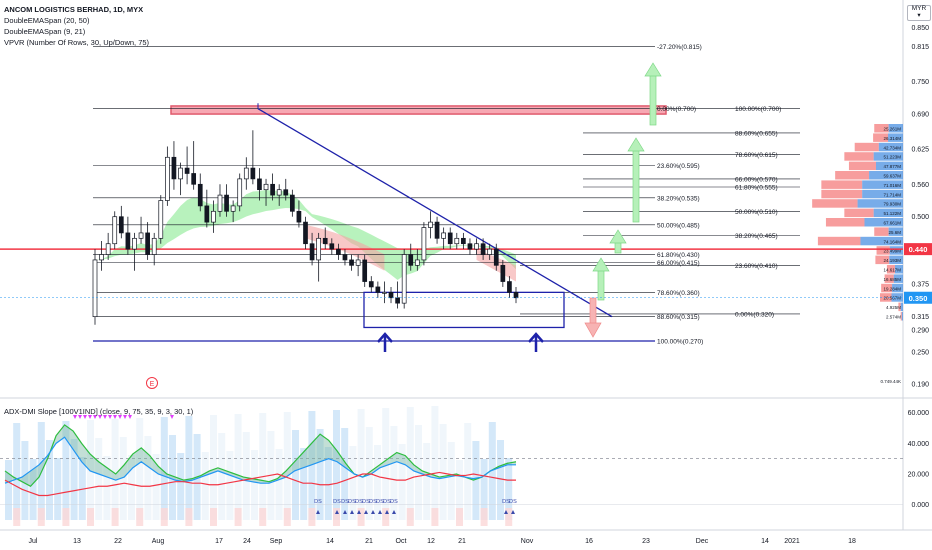 Image resolution: width=932 pixels, height=550 pixels. Describe the element at coordinates (920, 385) in the screenshot. I see `y-tick-label: 0.190` at that location.